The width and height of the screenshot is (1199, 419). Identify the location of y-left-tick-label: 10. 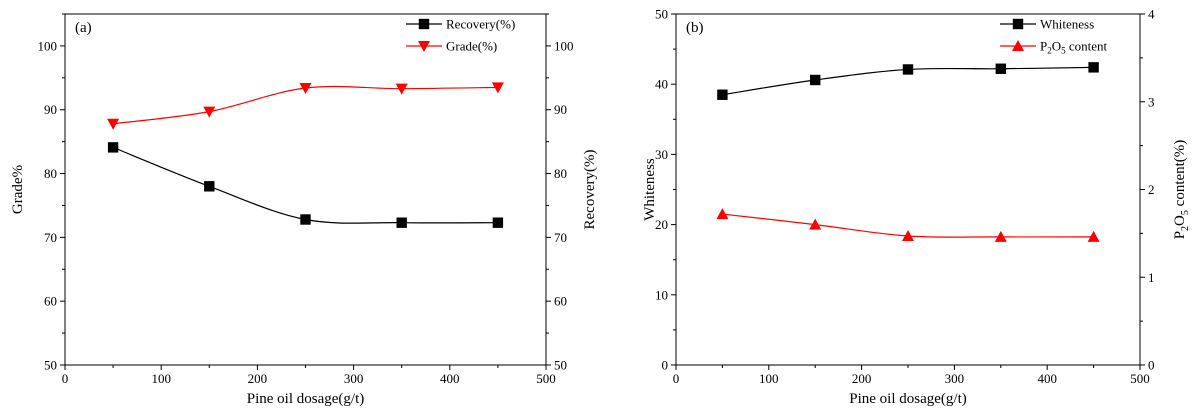
(661, 294).